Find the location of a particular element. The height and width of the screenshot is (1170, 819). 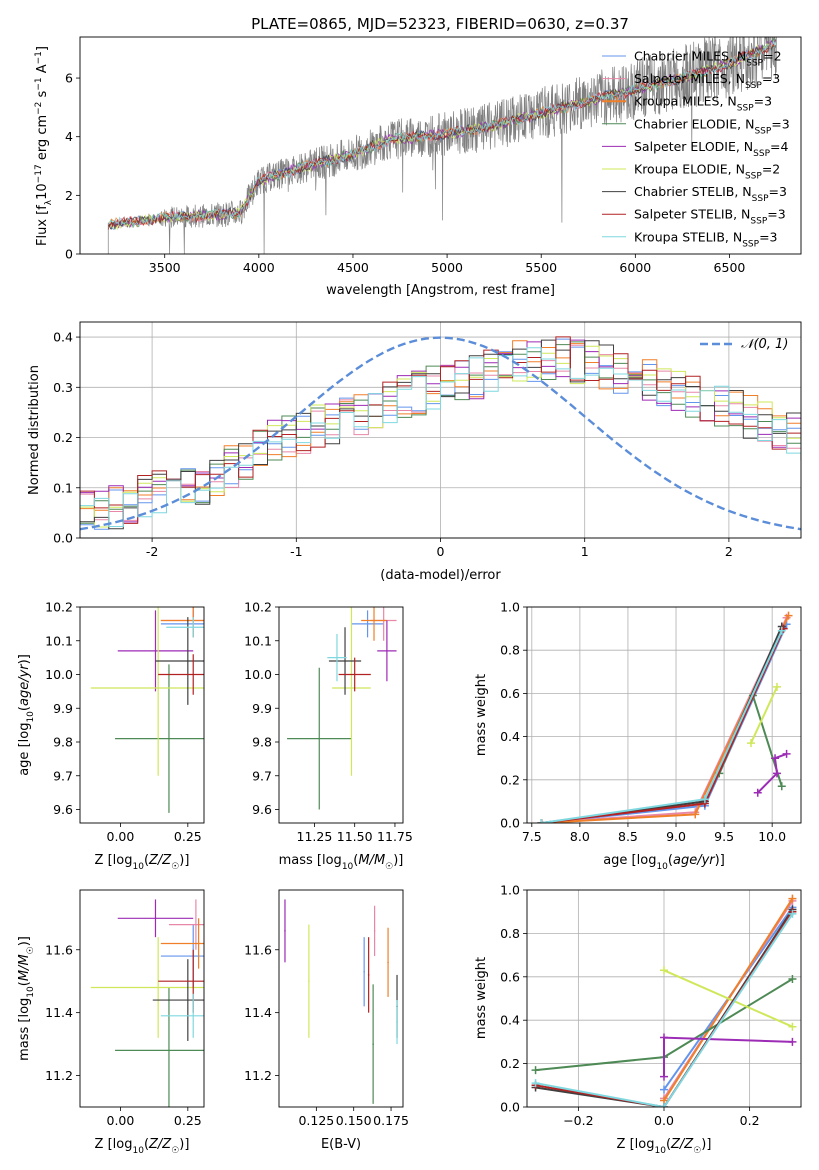

legend-label-chabrier_stelib: Chabrier STELIB, NSSP=3 is located at coordinates (710, 194).